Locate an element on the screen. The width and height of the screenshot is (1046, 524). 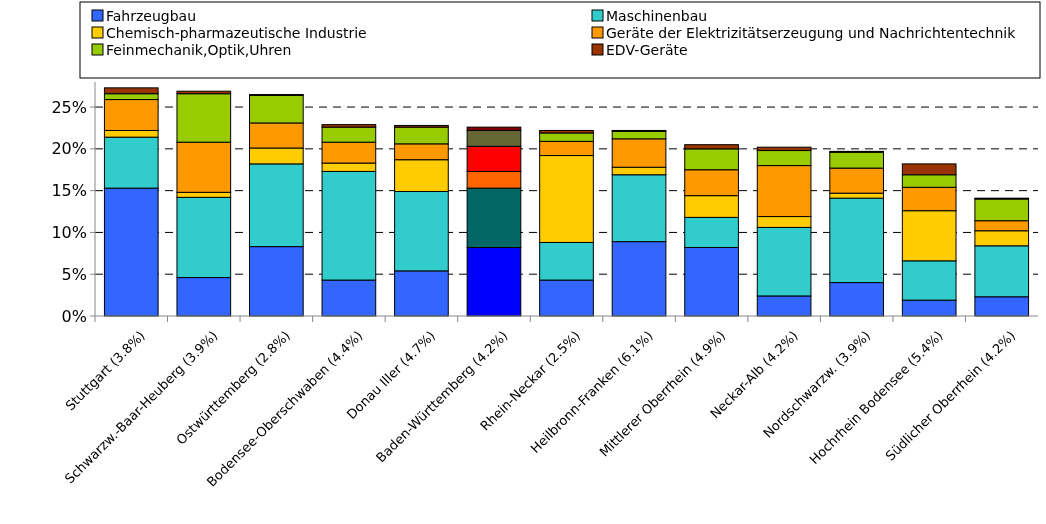
legend-label: Geräte der Elektrizitätserzeugung und Nachrichtentechnik is located at coordinates (811, 32).